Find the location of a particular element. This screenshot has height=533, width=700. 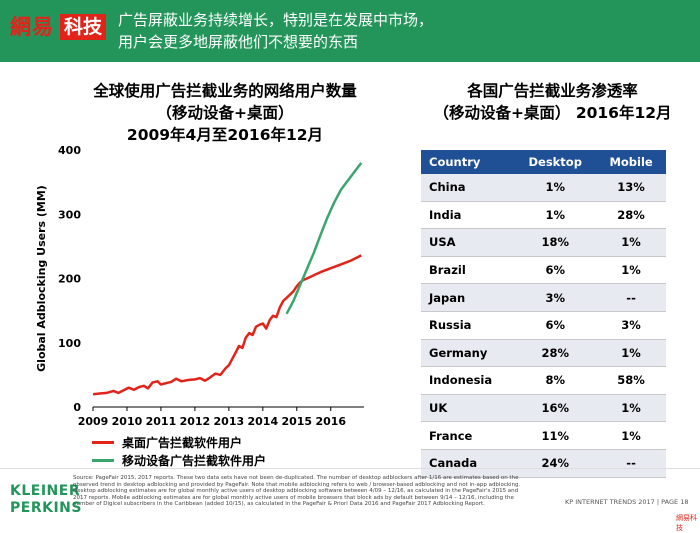

chart-title-line-2: （移动设备+桌面） is located at coordinates (225, 113).